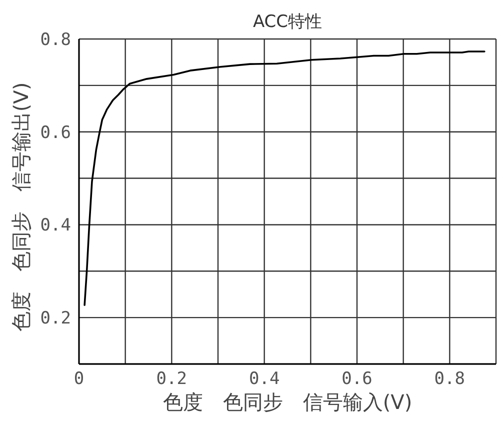 This screenshot has width=501, height=423. What do you see at coordinates (55, 40) in the screenshot?
I see `y-tick-label: 0.8` at bounding box center [55, 40].